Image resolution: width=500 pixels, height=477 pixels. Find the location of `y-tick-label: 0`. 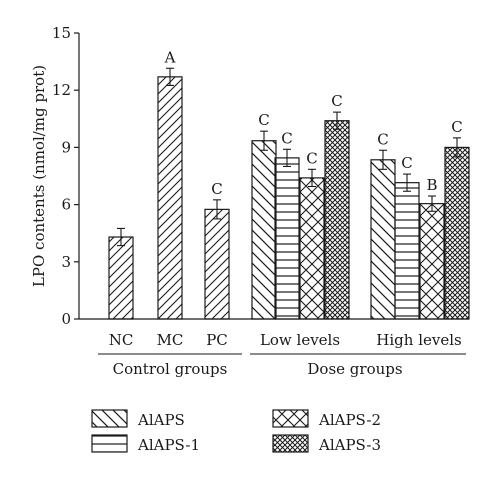

y-tick-label: 0 is located at coordinates (66, 319).